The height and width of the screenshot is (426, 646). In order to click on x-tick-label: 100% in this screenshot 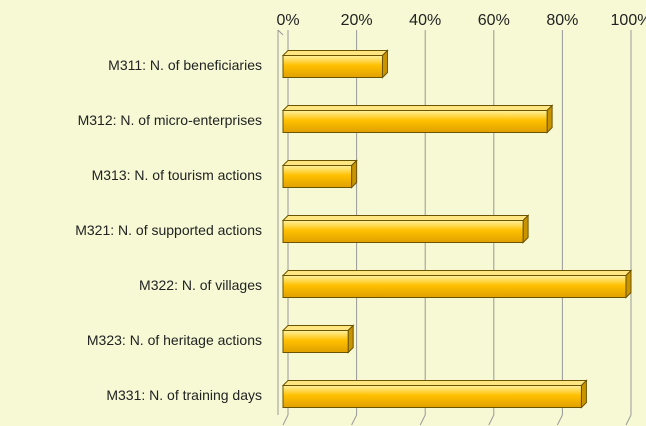, I will do `click(628, 20)`.